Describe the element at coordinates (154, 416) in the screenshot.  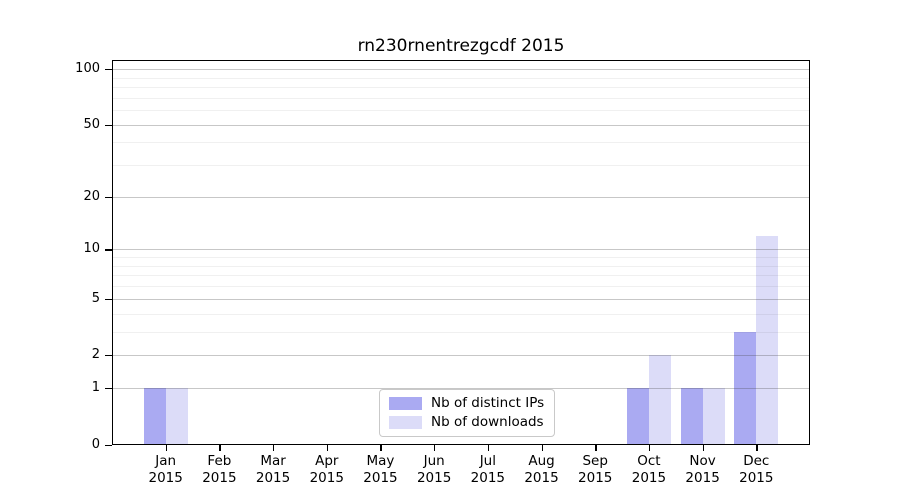
I see `bar-distinct-ips-jan` at that location.